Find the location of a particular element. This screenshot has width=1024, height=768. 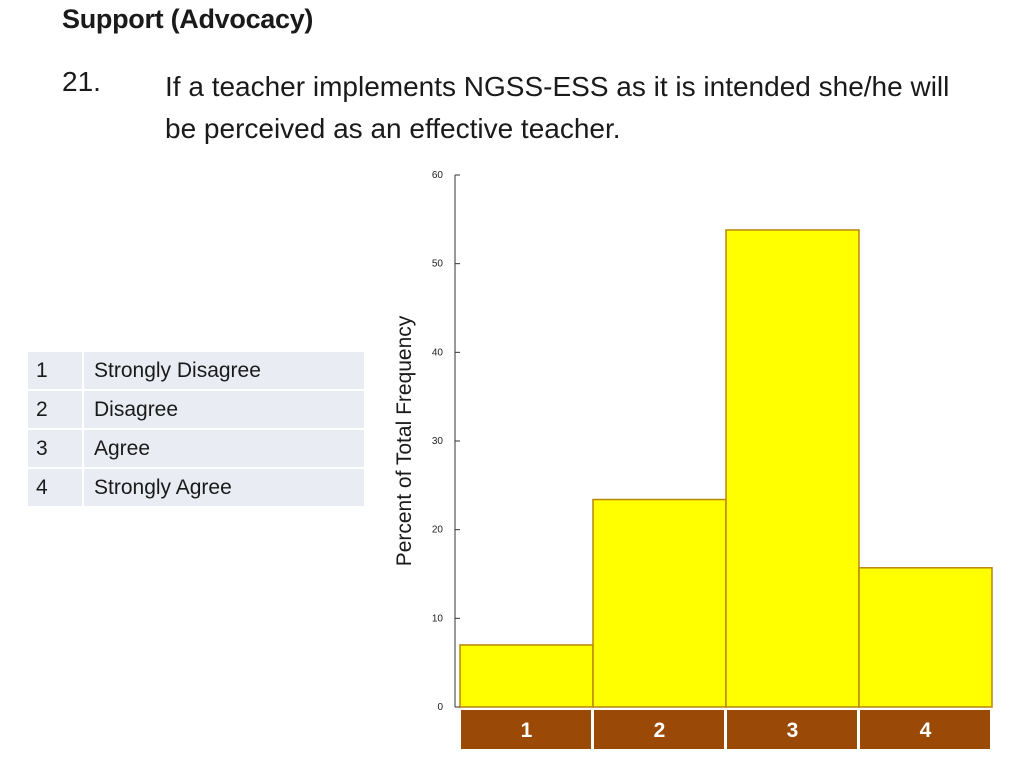

x-tick-label: 2 is located at coordinates (660, 730).